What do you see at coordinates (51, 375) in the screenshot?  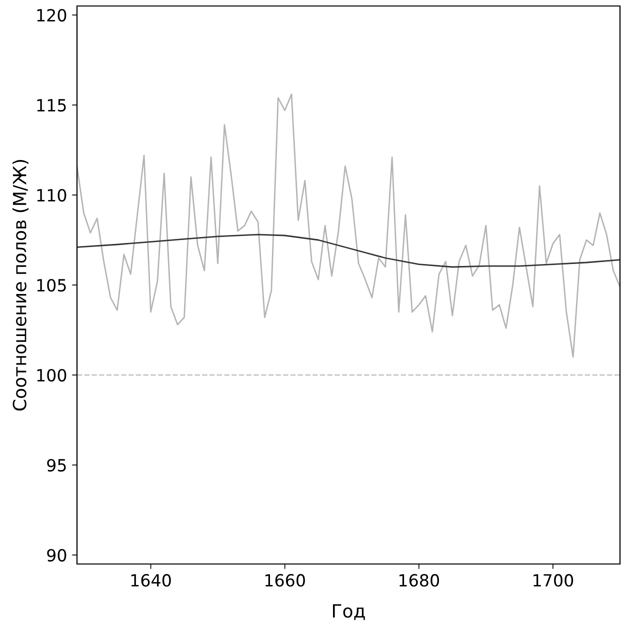 I see `y-tick-label: 100` at bounding box center [51, 375].